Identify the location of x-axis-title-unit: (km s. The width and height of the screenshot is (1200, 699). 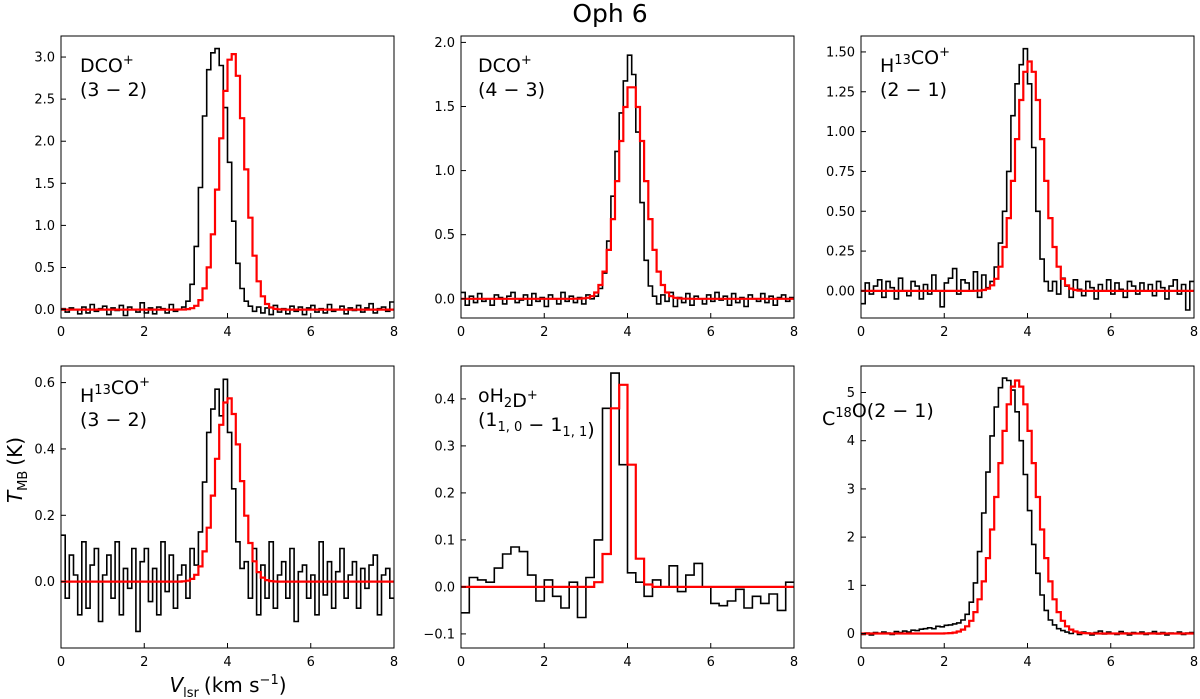
(232, 685).